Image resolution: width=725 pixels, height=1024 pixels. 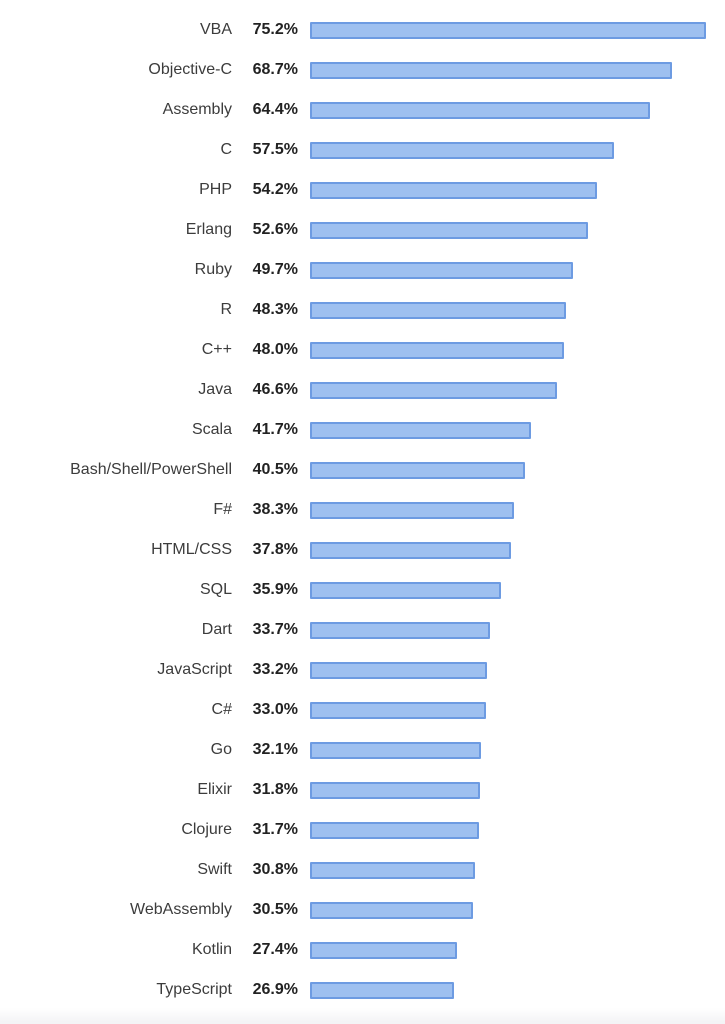 What do you see at coordinates (216, 349) in the screenshot?
I see `language-label: C++` at bounding box center [216, 349].